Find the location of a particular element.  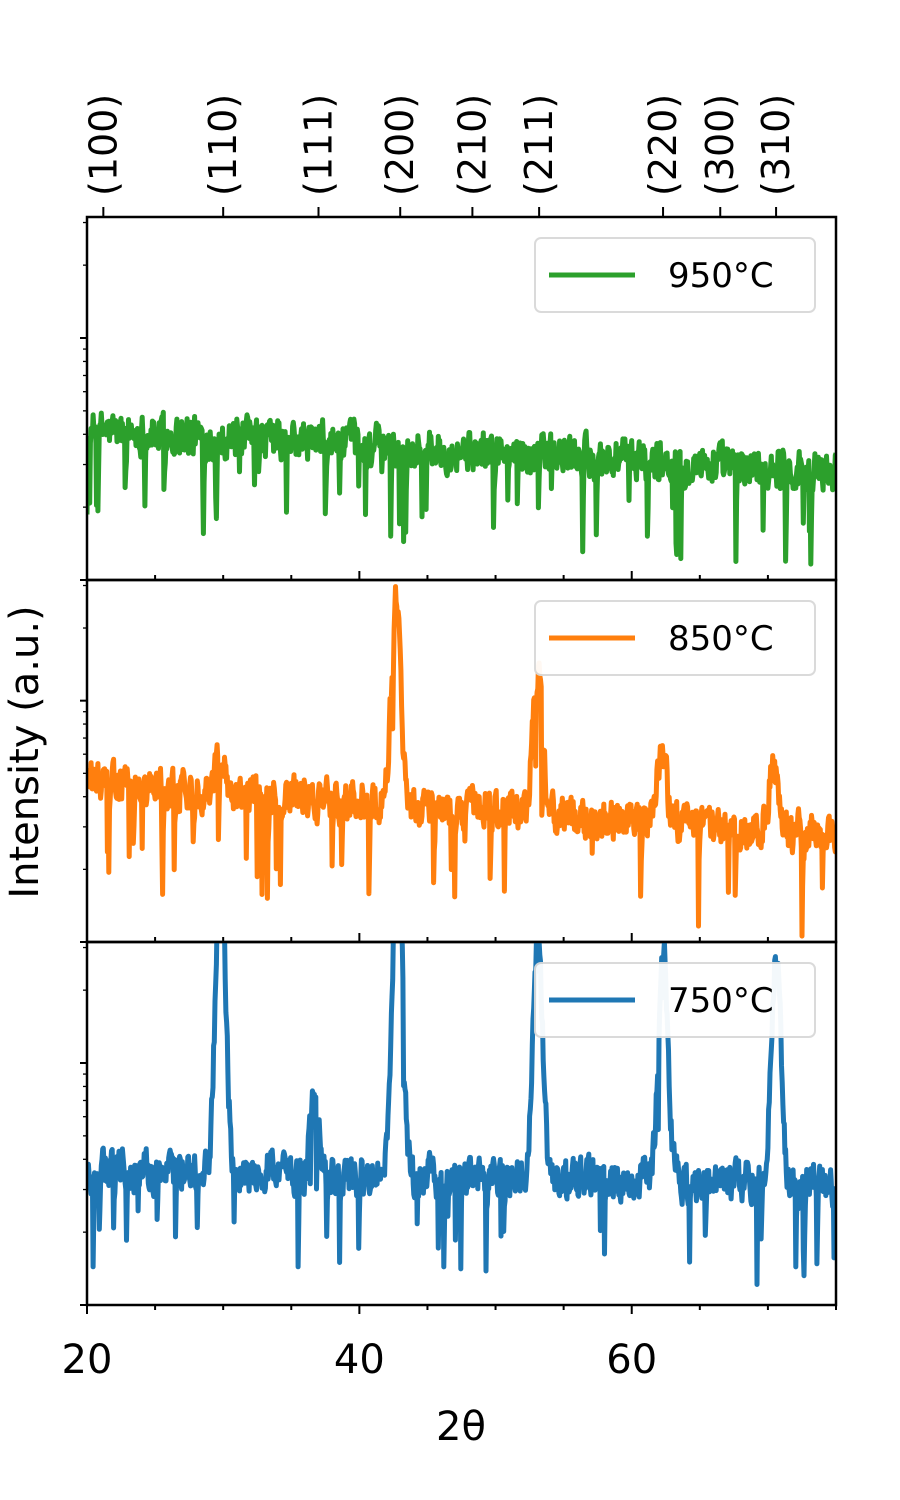

top-hkl-label: (200) is located at coordinates (400, 145).